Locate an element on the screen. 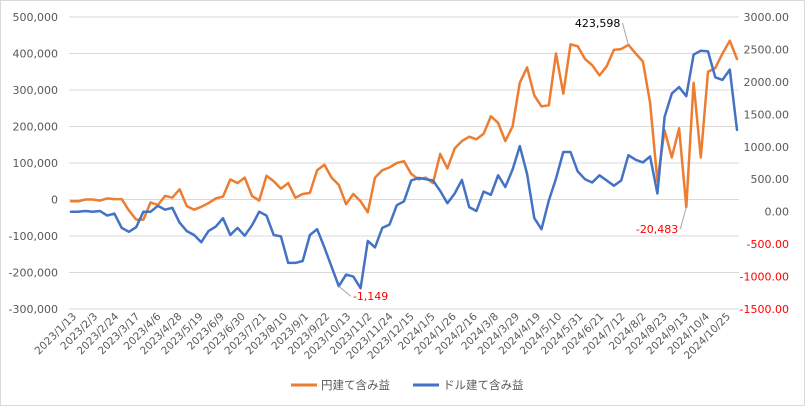 The height and width of the screenshot is (409, 805). right-tick-label: -1000.00 is located at coordinates (764, 277).